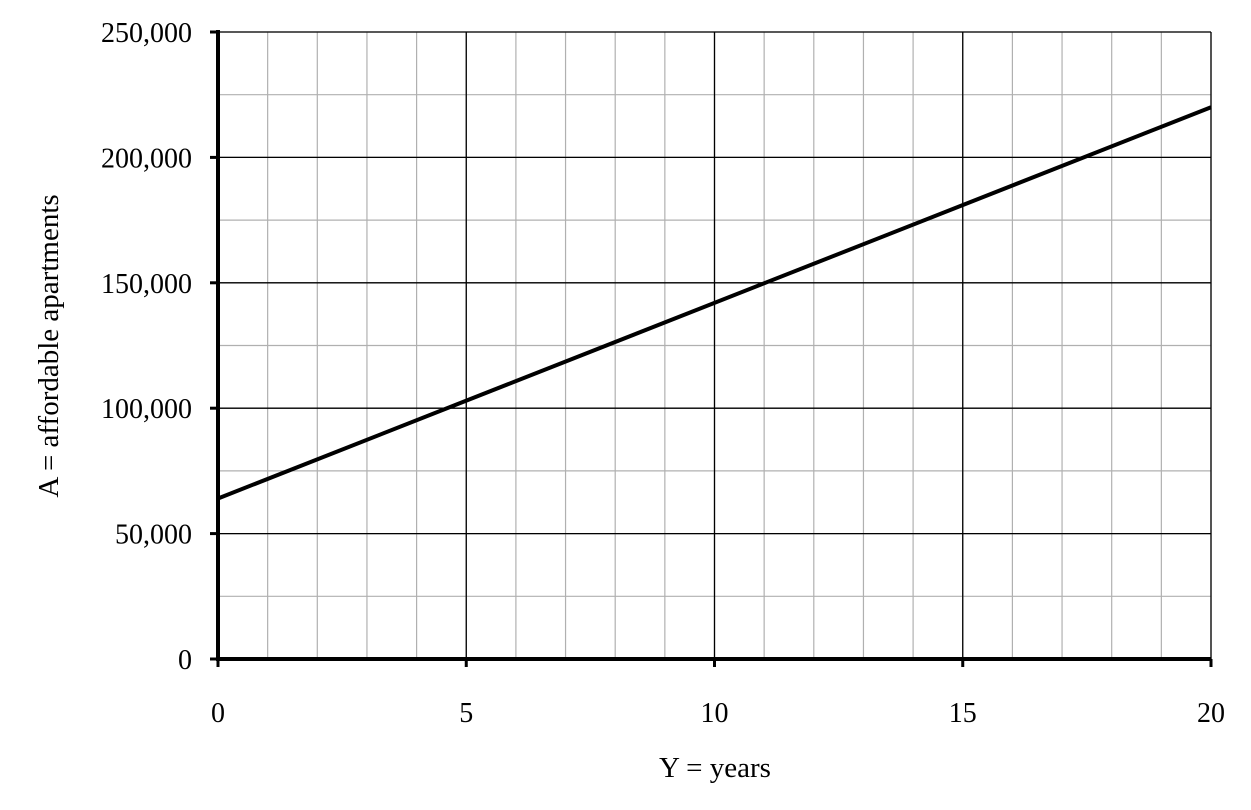 The width and height of the screenshot is (1251, 810). I want to click on x-tick-label: 5, so click(466, 713).